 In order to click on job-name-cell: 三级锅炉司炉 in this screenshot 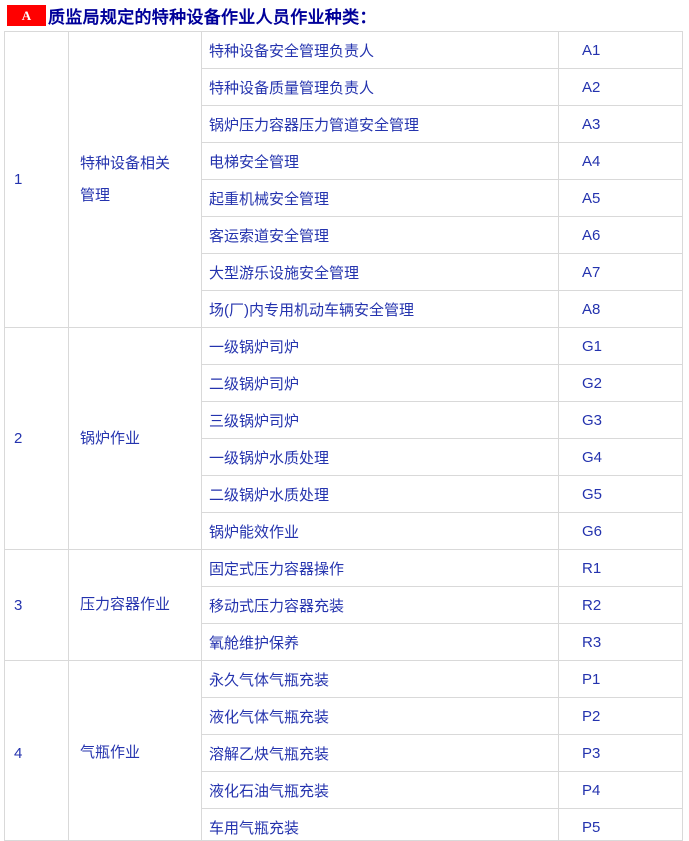, I will do `click(380, 420)`.